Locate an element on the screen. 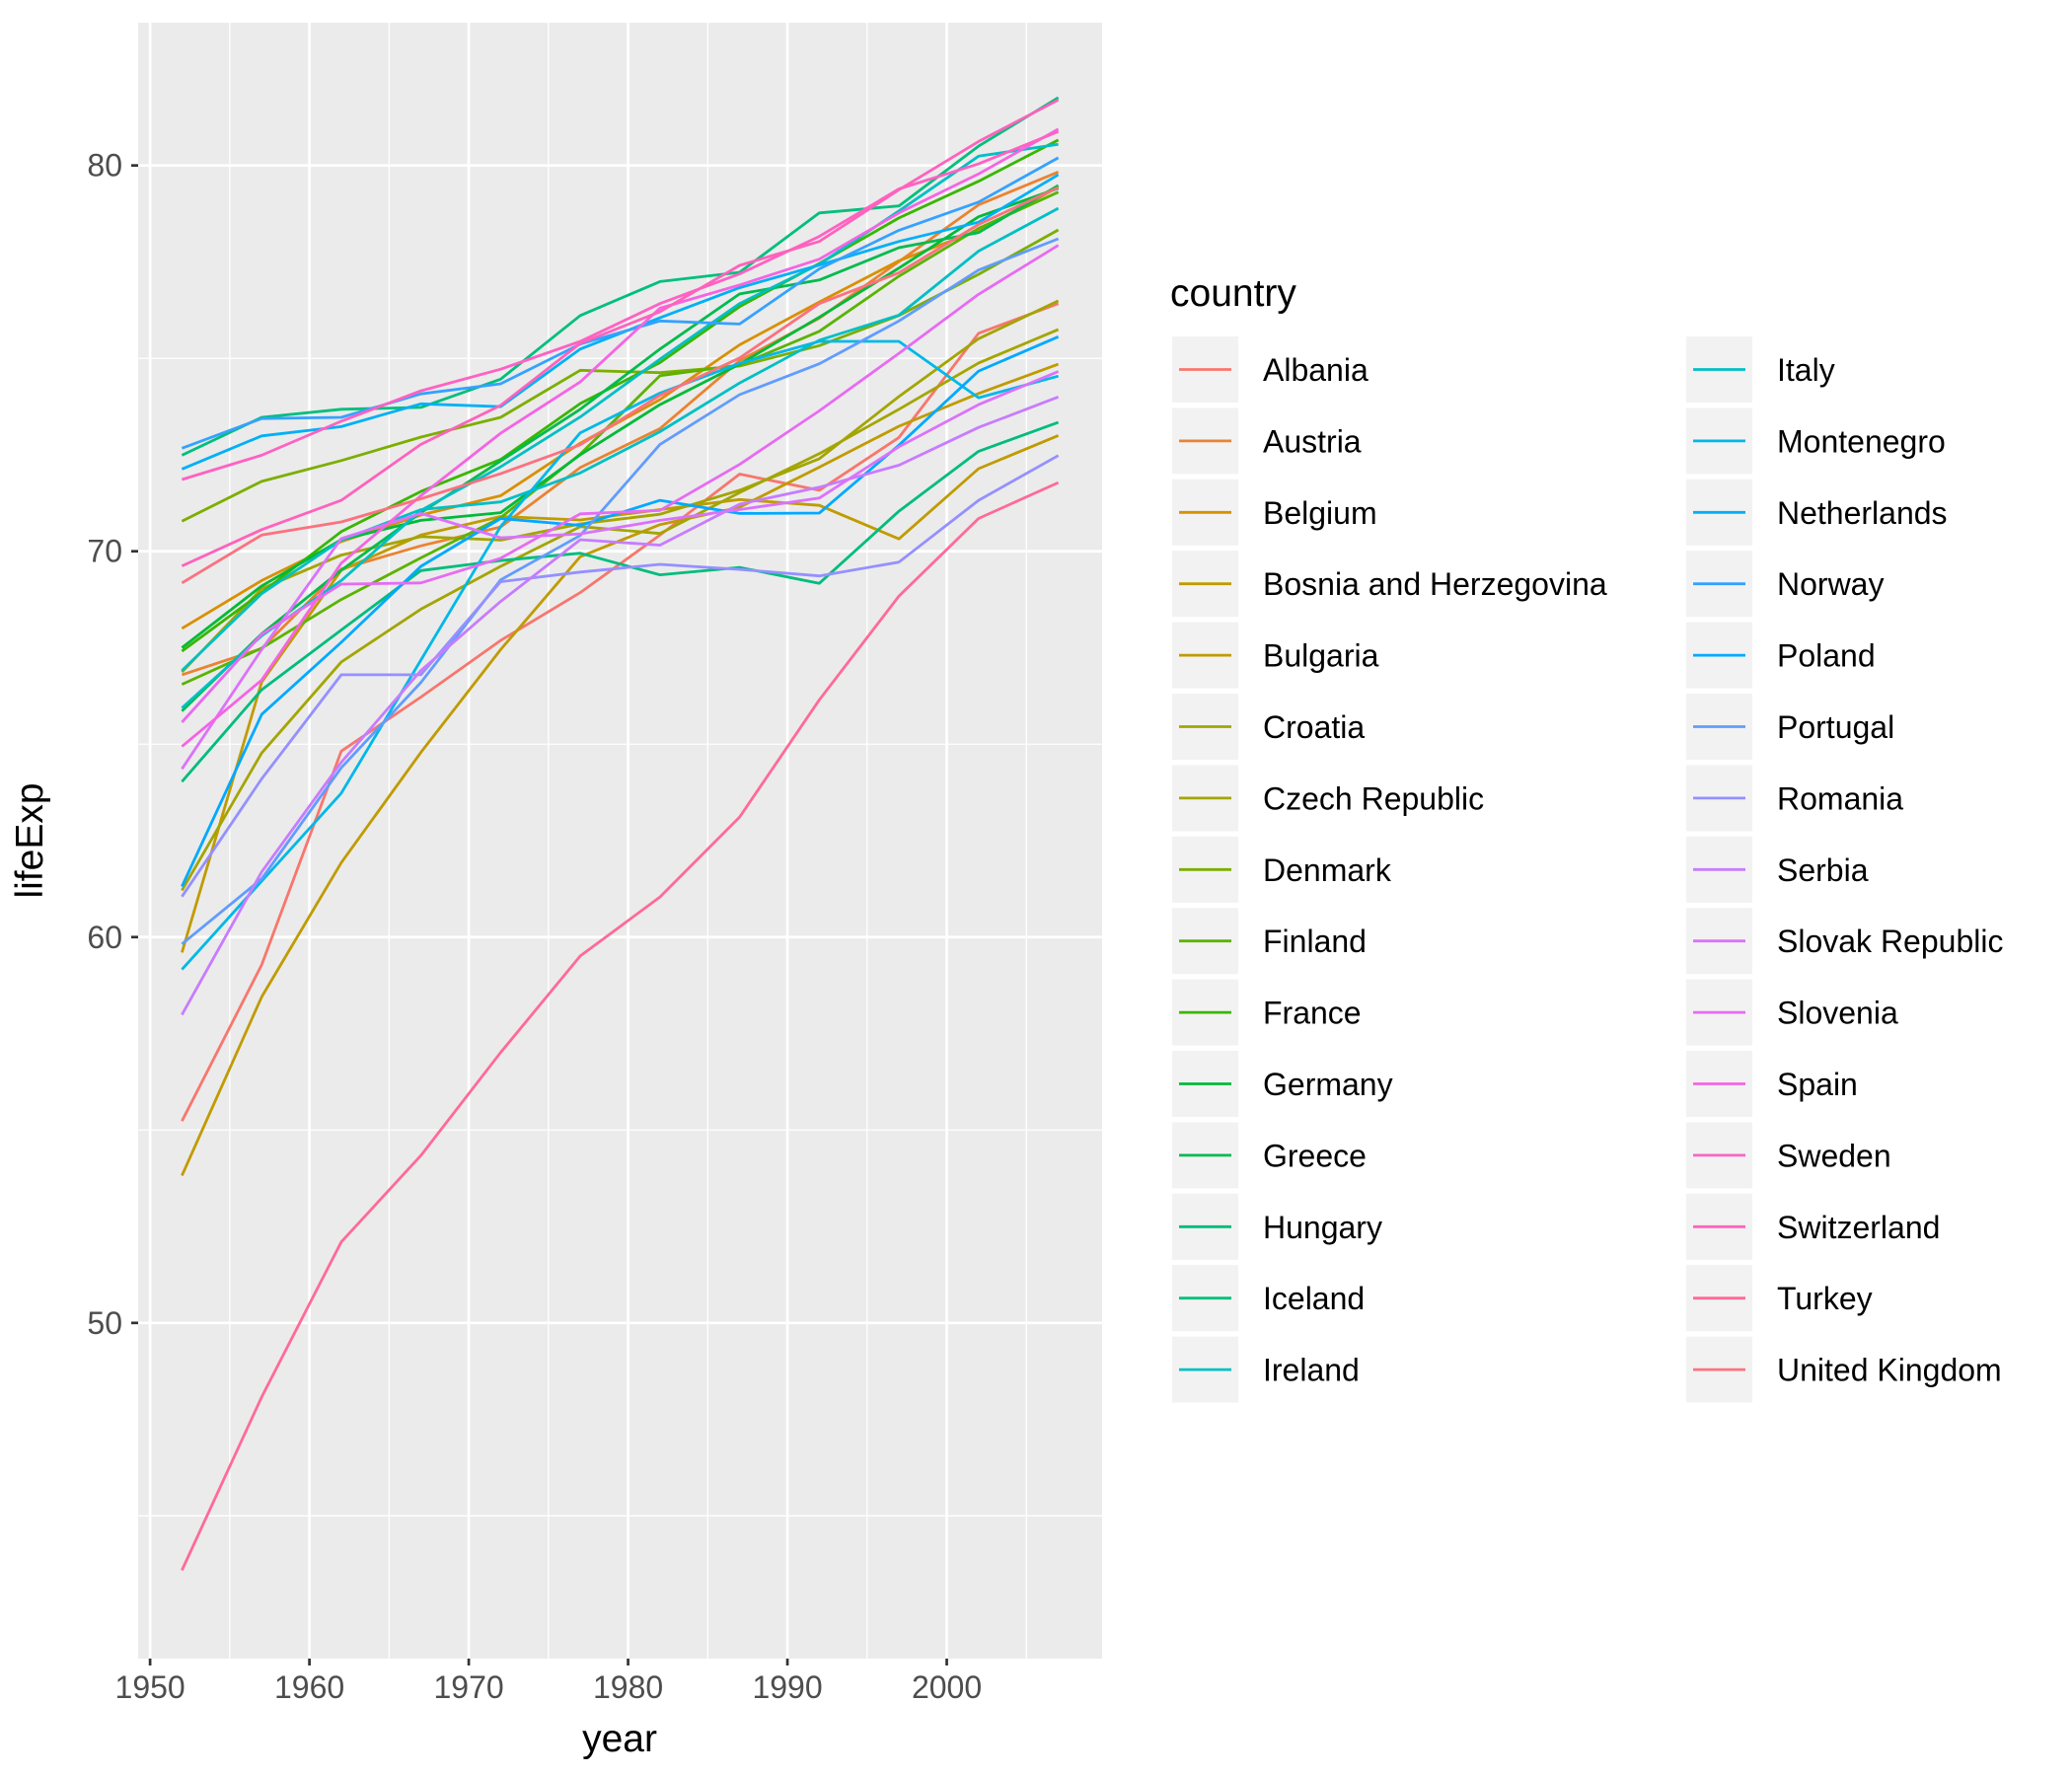 This screenshot has height=1776, width=2072. y-tick-label: 60 is located at coordinates (105, 938).